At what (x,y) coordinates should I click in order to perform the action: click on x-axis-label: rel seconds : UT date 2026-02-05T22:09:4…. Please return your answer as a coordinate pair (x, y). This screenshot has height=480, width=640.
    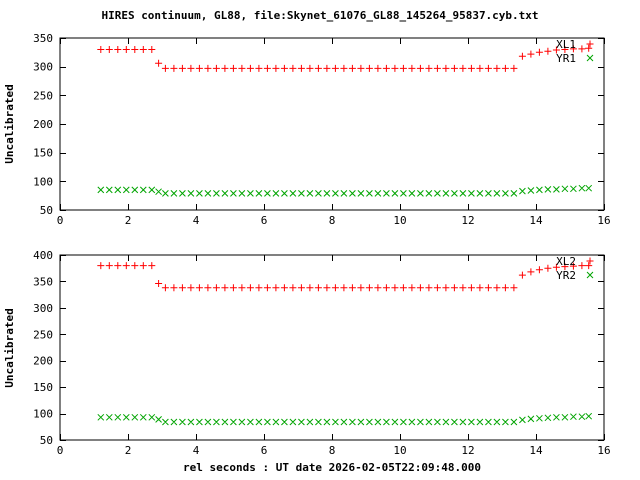
    Looking at the image, I should click on (332, 467).